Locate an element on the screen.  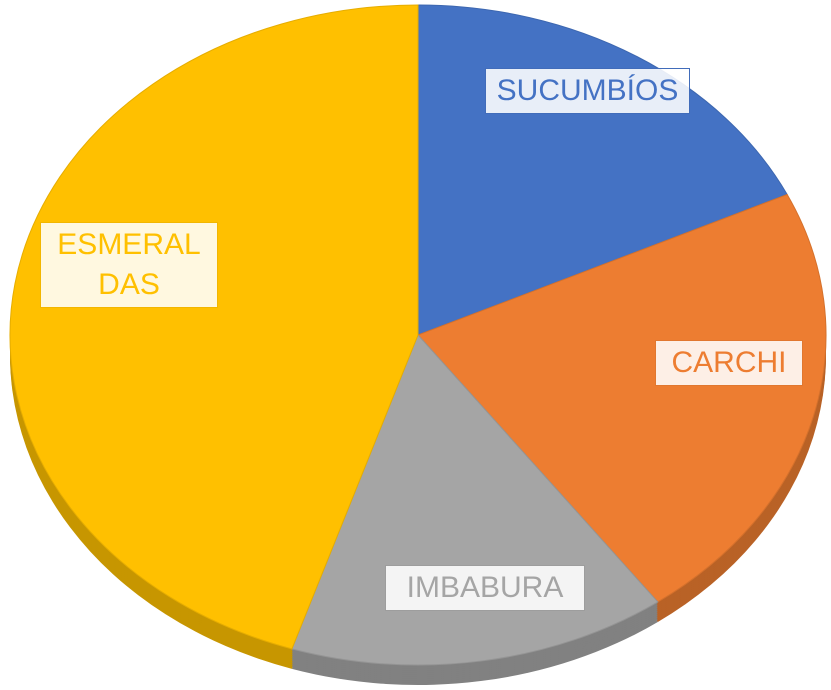
slice-label: ESMERALDAS is located at coordinates (129, 265).